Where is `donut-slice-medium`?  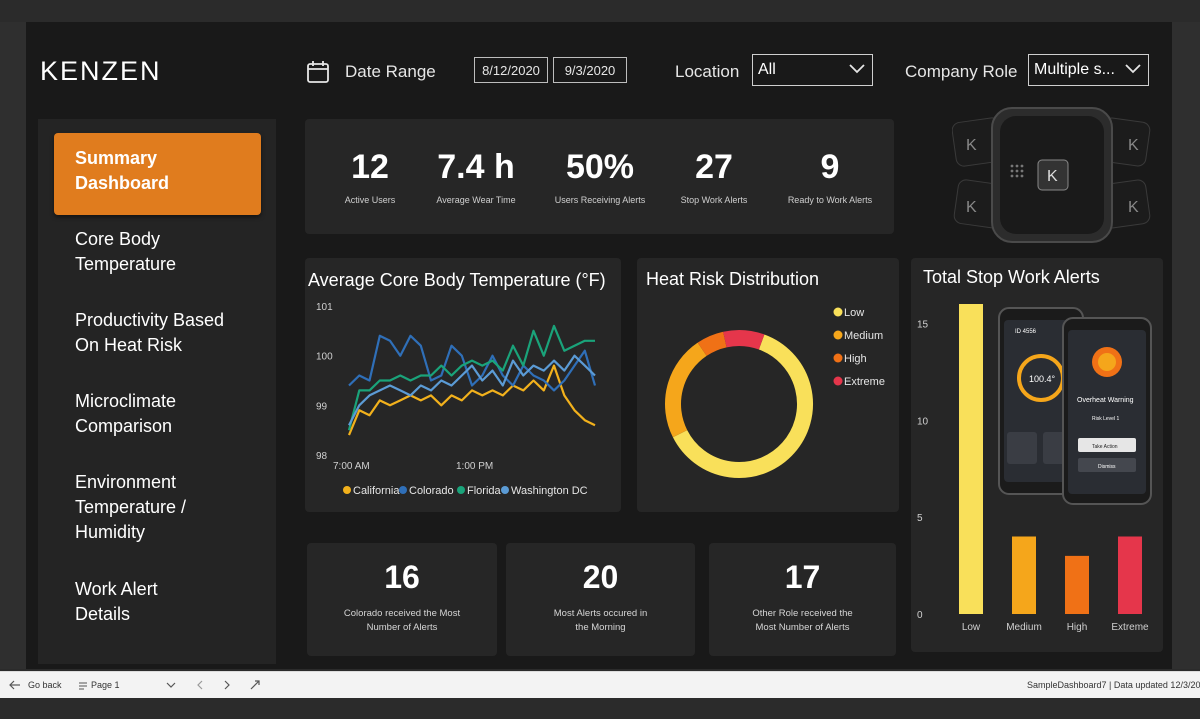
donut-slice-medium is located at coordinates (686, 390).